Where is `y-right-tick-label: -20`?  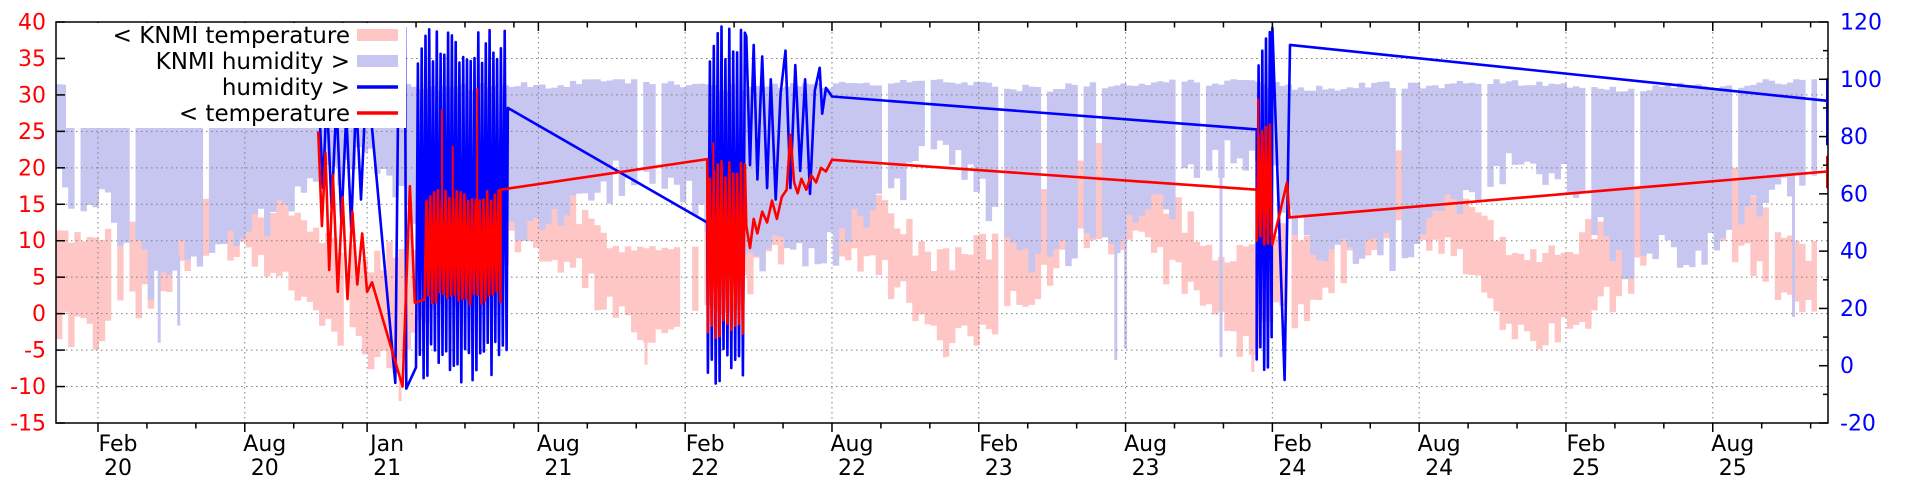 y-right-tick-label: -20 is located at coordinates (1858, 424).